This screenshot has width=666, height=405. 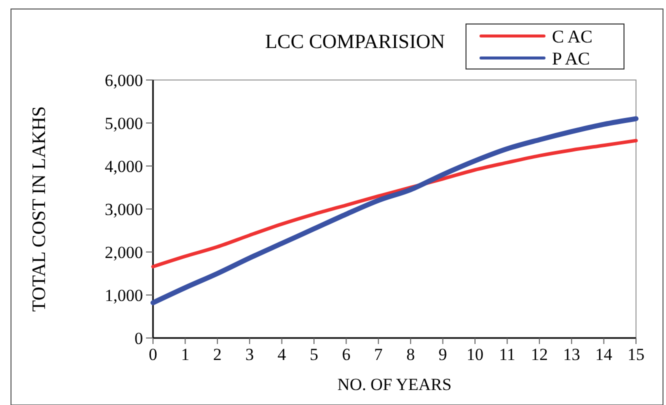 I want to click on legend-label: C AC, so click(x=572, y=36).